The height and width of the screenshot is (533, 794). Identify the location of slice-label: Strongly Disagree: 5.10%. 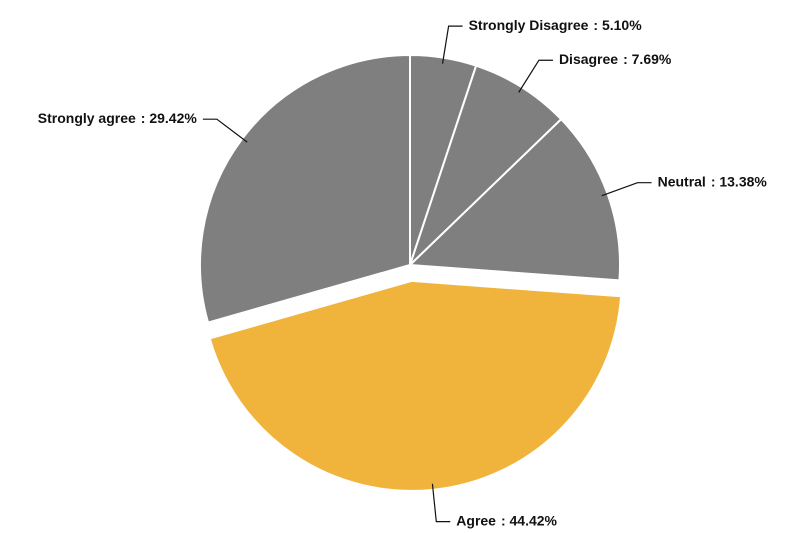
(556, 25).